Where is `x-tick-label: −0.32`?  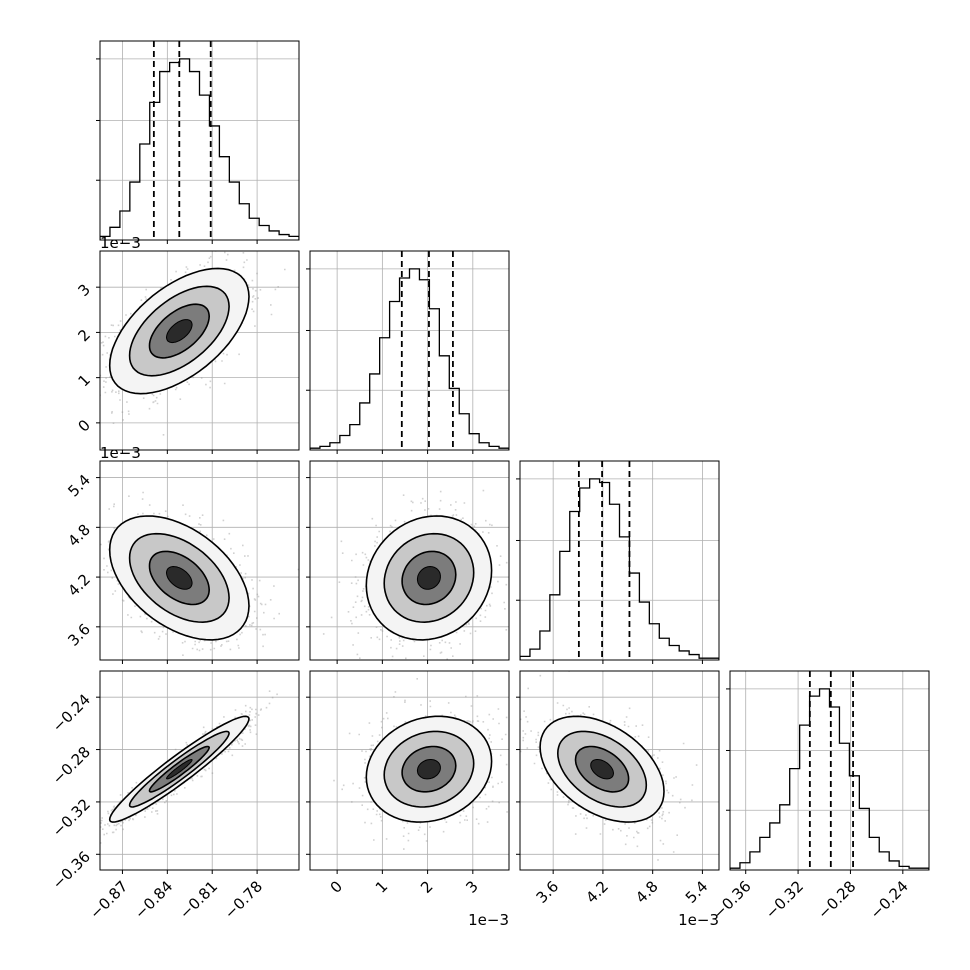
x-tick-label: −0.32 is located at coordinates (784, 899).